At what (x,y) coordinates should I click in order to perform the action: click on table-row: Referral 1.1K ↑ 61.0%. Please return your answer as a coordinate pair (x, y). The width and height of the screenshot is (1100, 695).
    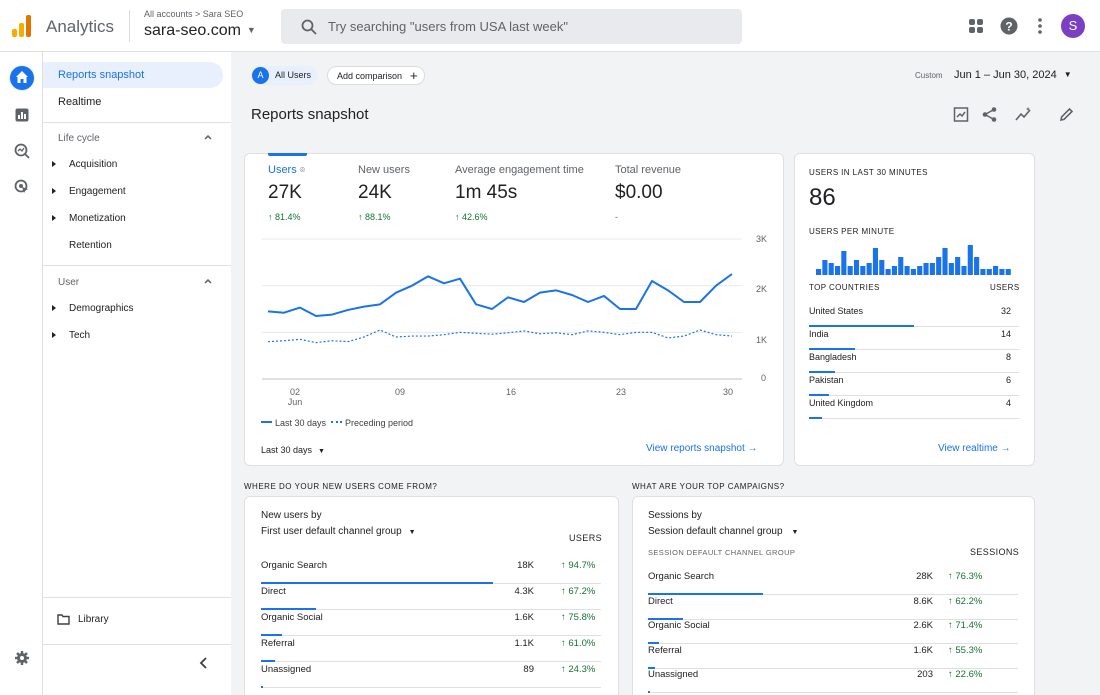
    Looking at the image, I should click on (431, 649).